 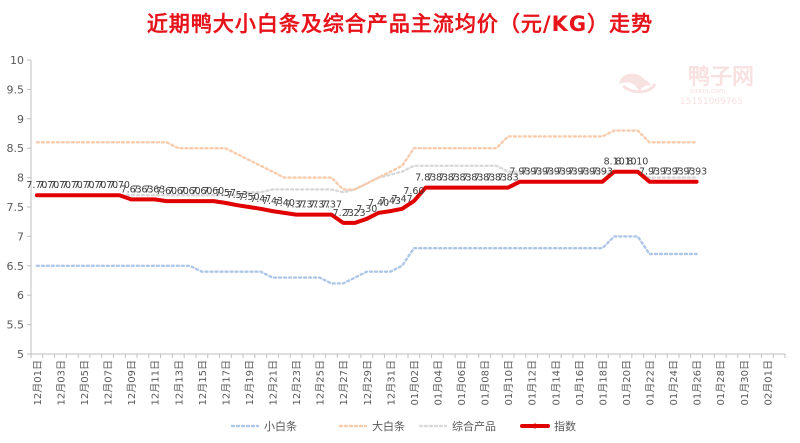 What do you see at coordinates (248, 197) in the screenshot?
I see `index-data-label: 7.50` at bounding box center [248, 197].